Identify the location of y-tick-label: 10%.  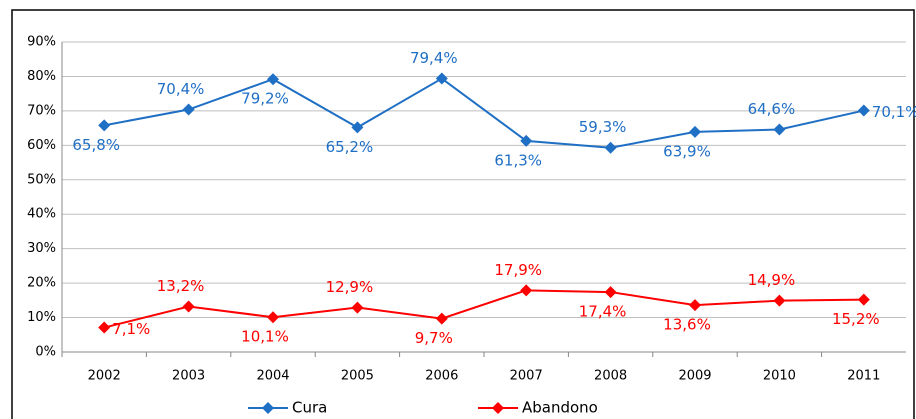
(41, 317).